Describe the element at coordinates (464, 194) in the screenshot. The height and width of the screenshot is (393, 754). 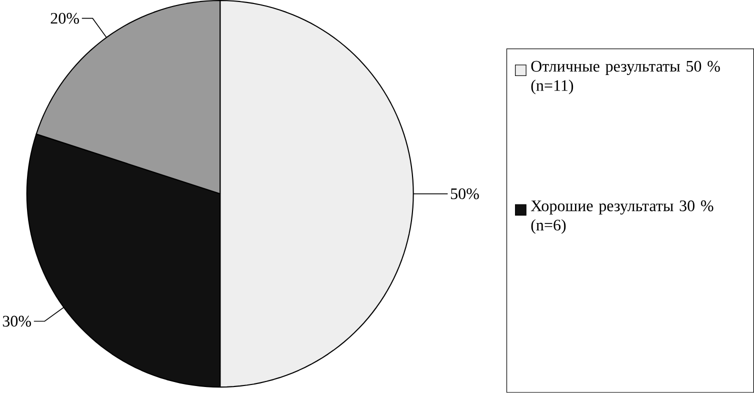
I see `data-label: 50%` at that location.